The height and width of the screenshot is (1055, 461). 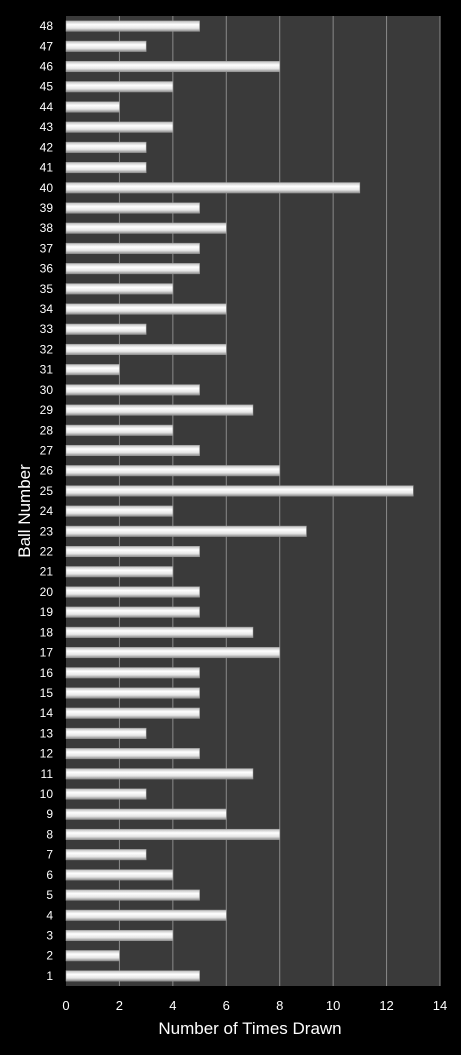 I want to click on y-tick-label: 1, so click(x=49, y=976).